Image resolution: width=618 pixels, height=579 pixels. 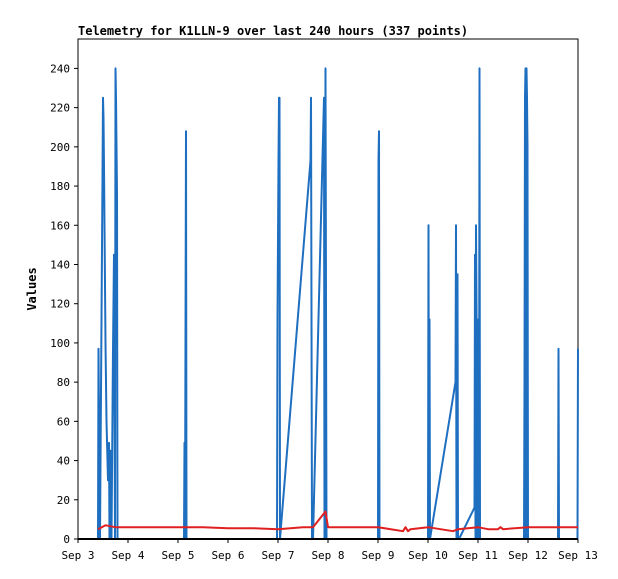 What do you see at coordinates (63, 421) in the screenshot?
I see `y-tick-label: 60` at bounding box center [63, 421].